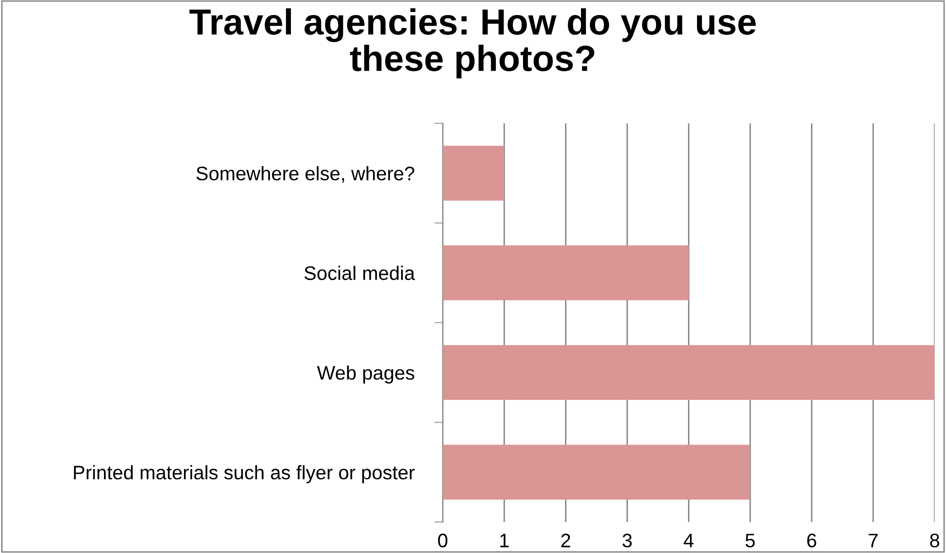 This screenshot has width=946, height=553. What do you see at coordinates (359, 273) in the screenshot?
I see `y-tick-label: Social media` at bounding box center [359, 273].